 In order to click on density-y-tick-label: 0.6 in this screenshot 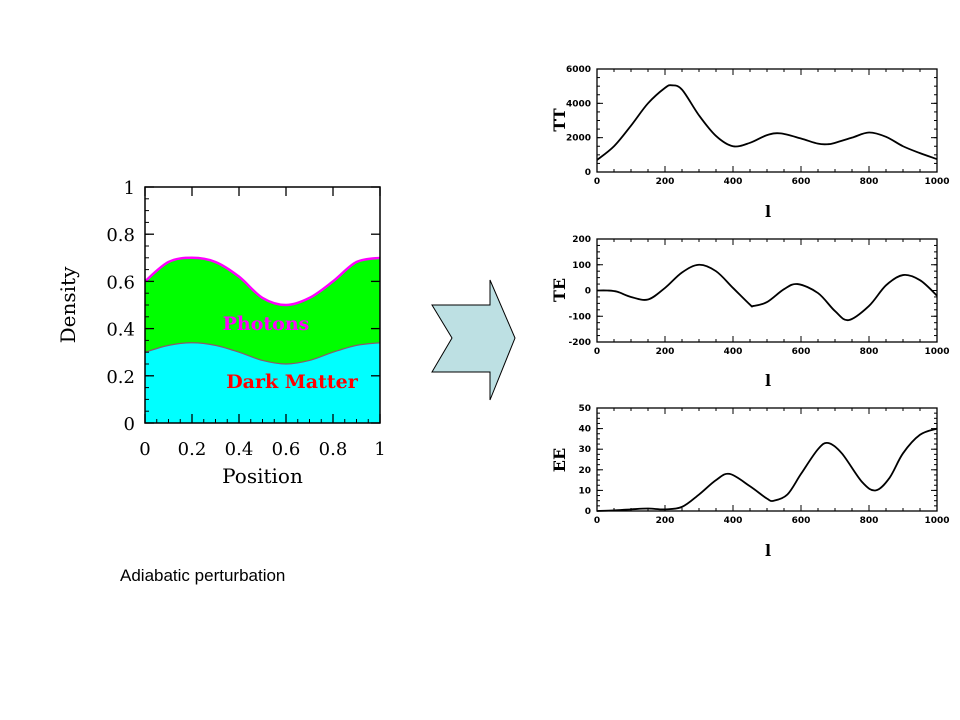, I will do `click(120, 282)`.